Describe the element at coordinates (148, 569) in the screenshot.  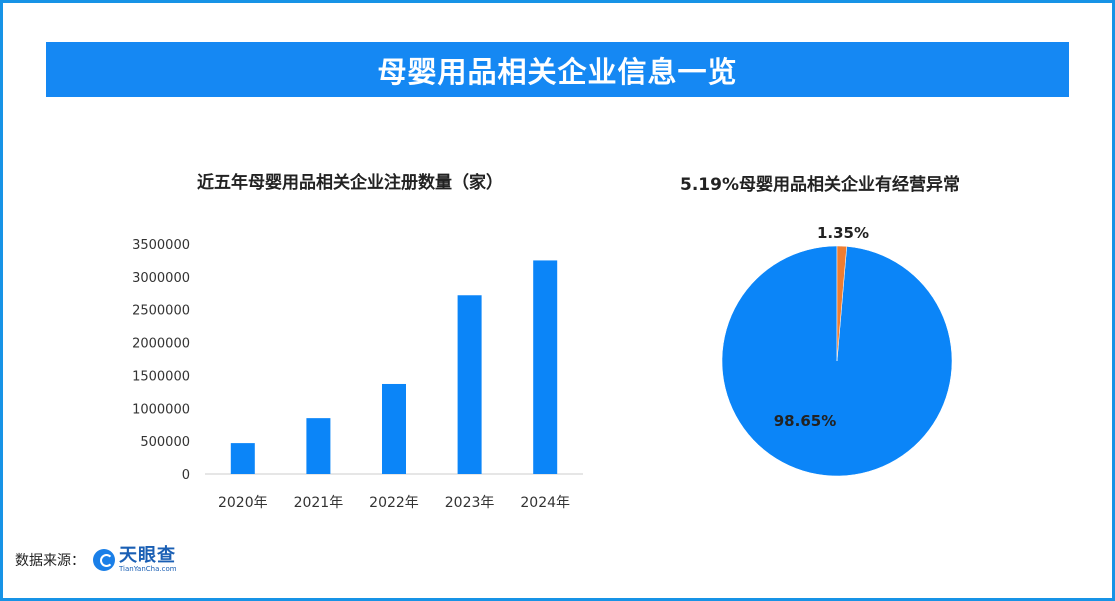
I see `logo-url: TianYanCha.com` at that location.